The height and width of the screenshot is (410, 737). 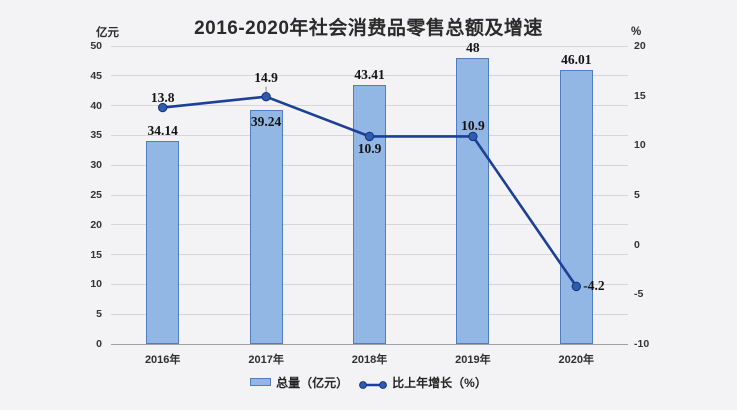 I want to click on bar-value-label: 48, so click(x=473, y=47).